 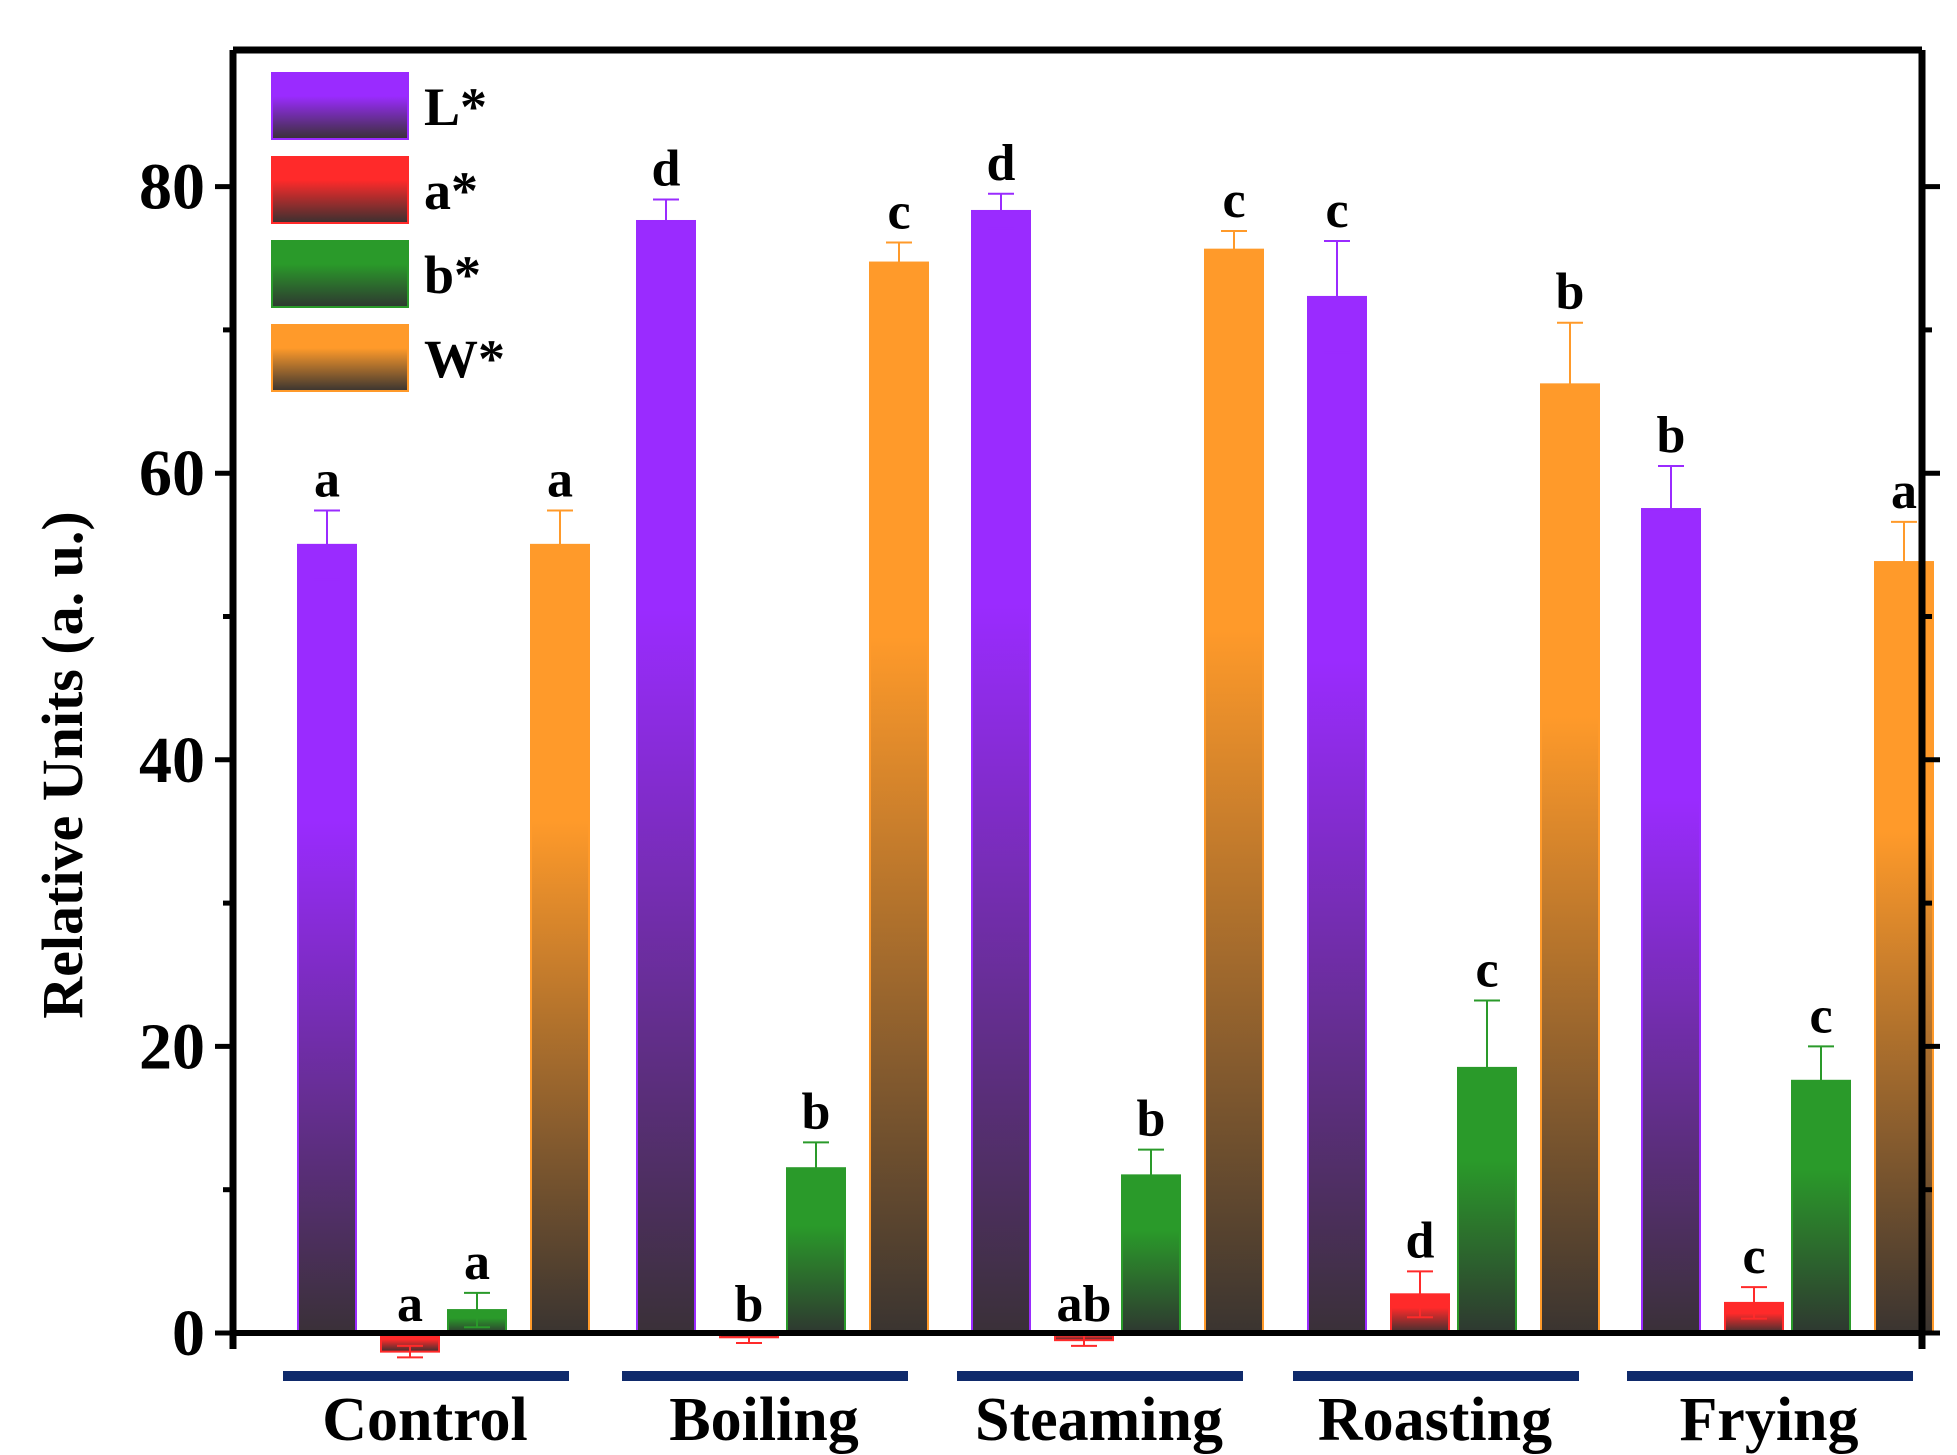 I want to click on bar-roasting-l, so click(x=1337, y=814).